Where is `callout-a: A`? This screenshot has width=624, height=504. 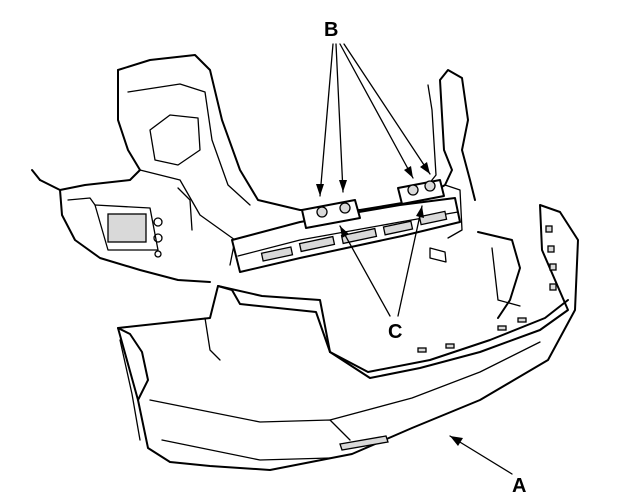
callout-a: A is located at coordinates (487, 466).